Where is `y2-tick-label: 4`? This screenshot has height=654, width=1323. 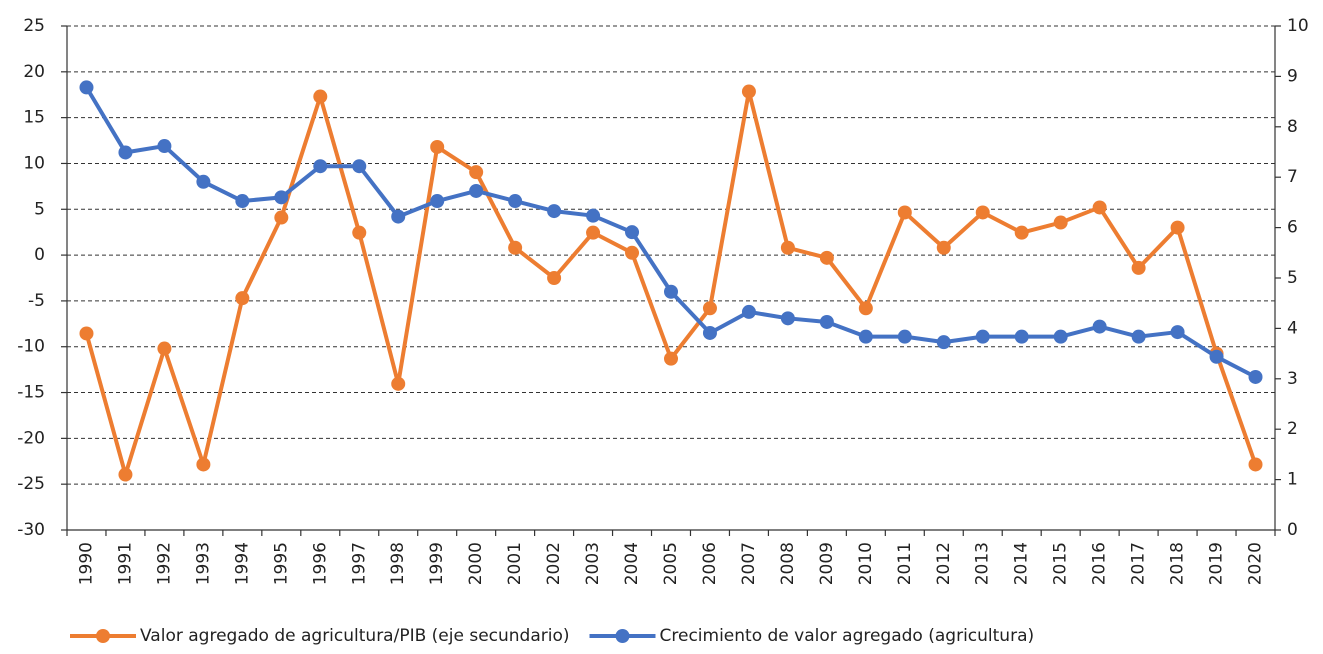
y2-tick-label: 4 is located at coordinates (1292, 328).